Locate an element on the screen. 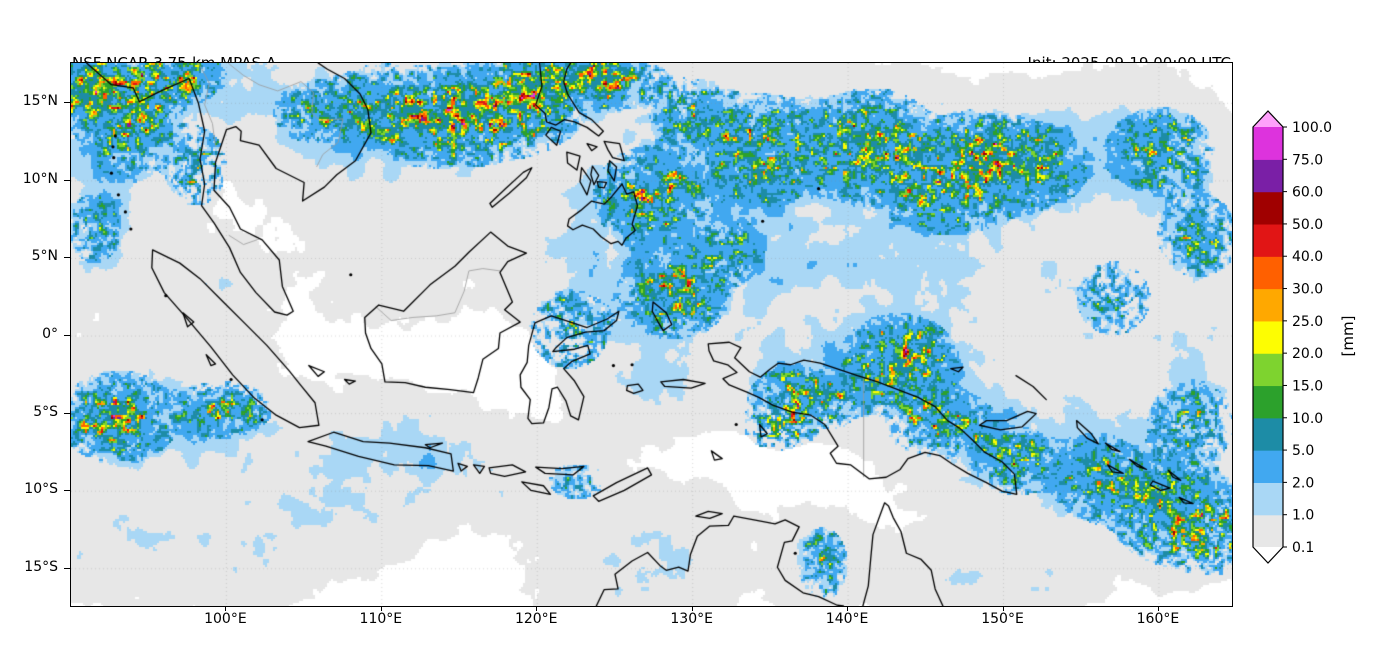 The image size is (1378, 649). y-tick-label: 5°N is located at coordinates (44, 256).